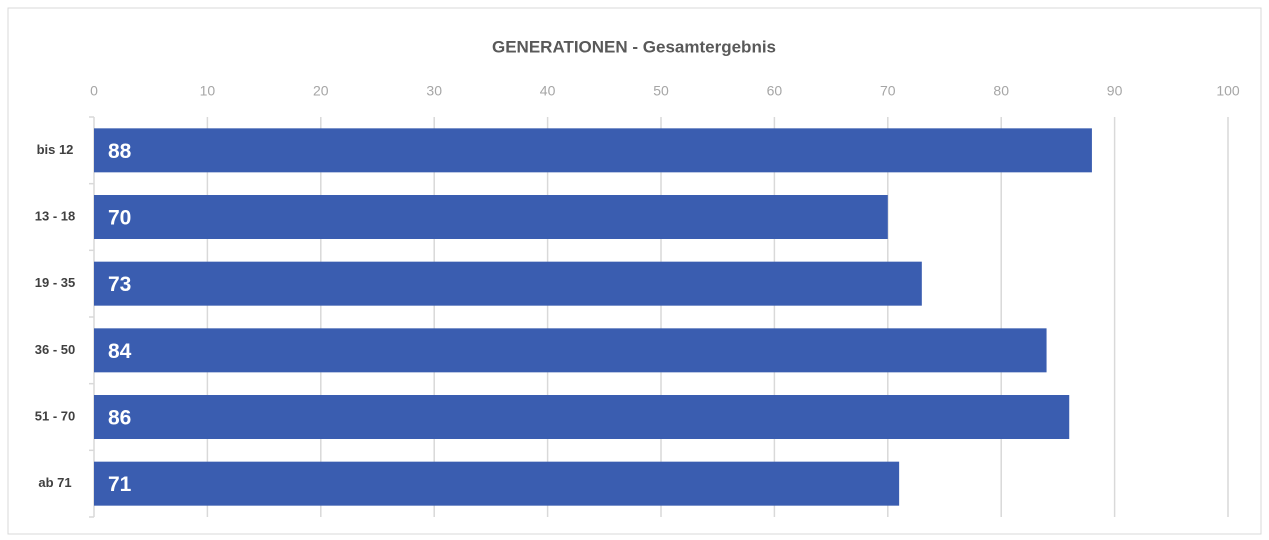  What do you see at coordinates (55, 282) in the screenshot?
I see `y-tick-label: 19 - 35` at bounding box center [55, 282].